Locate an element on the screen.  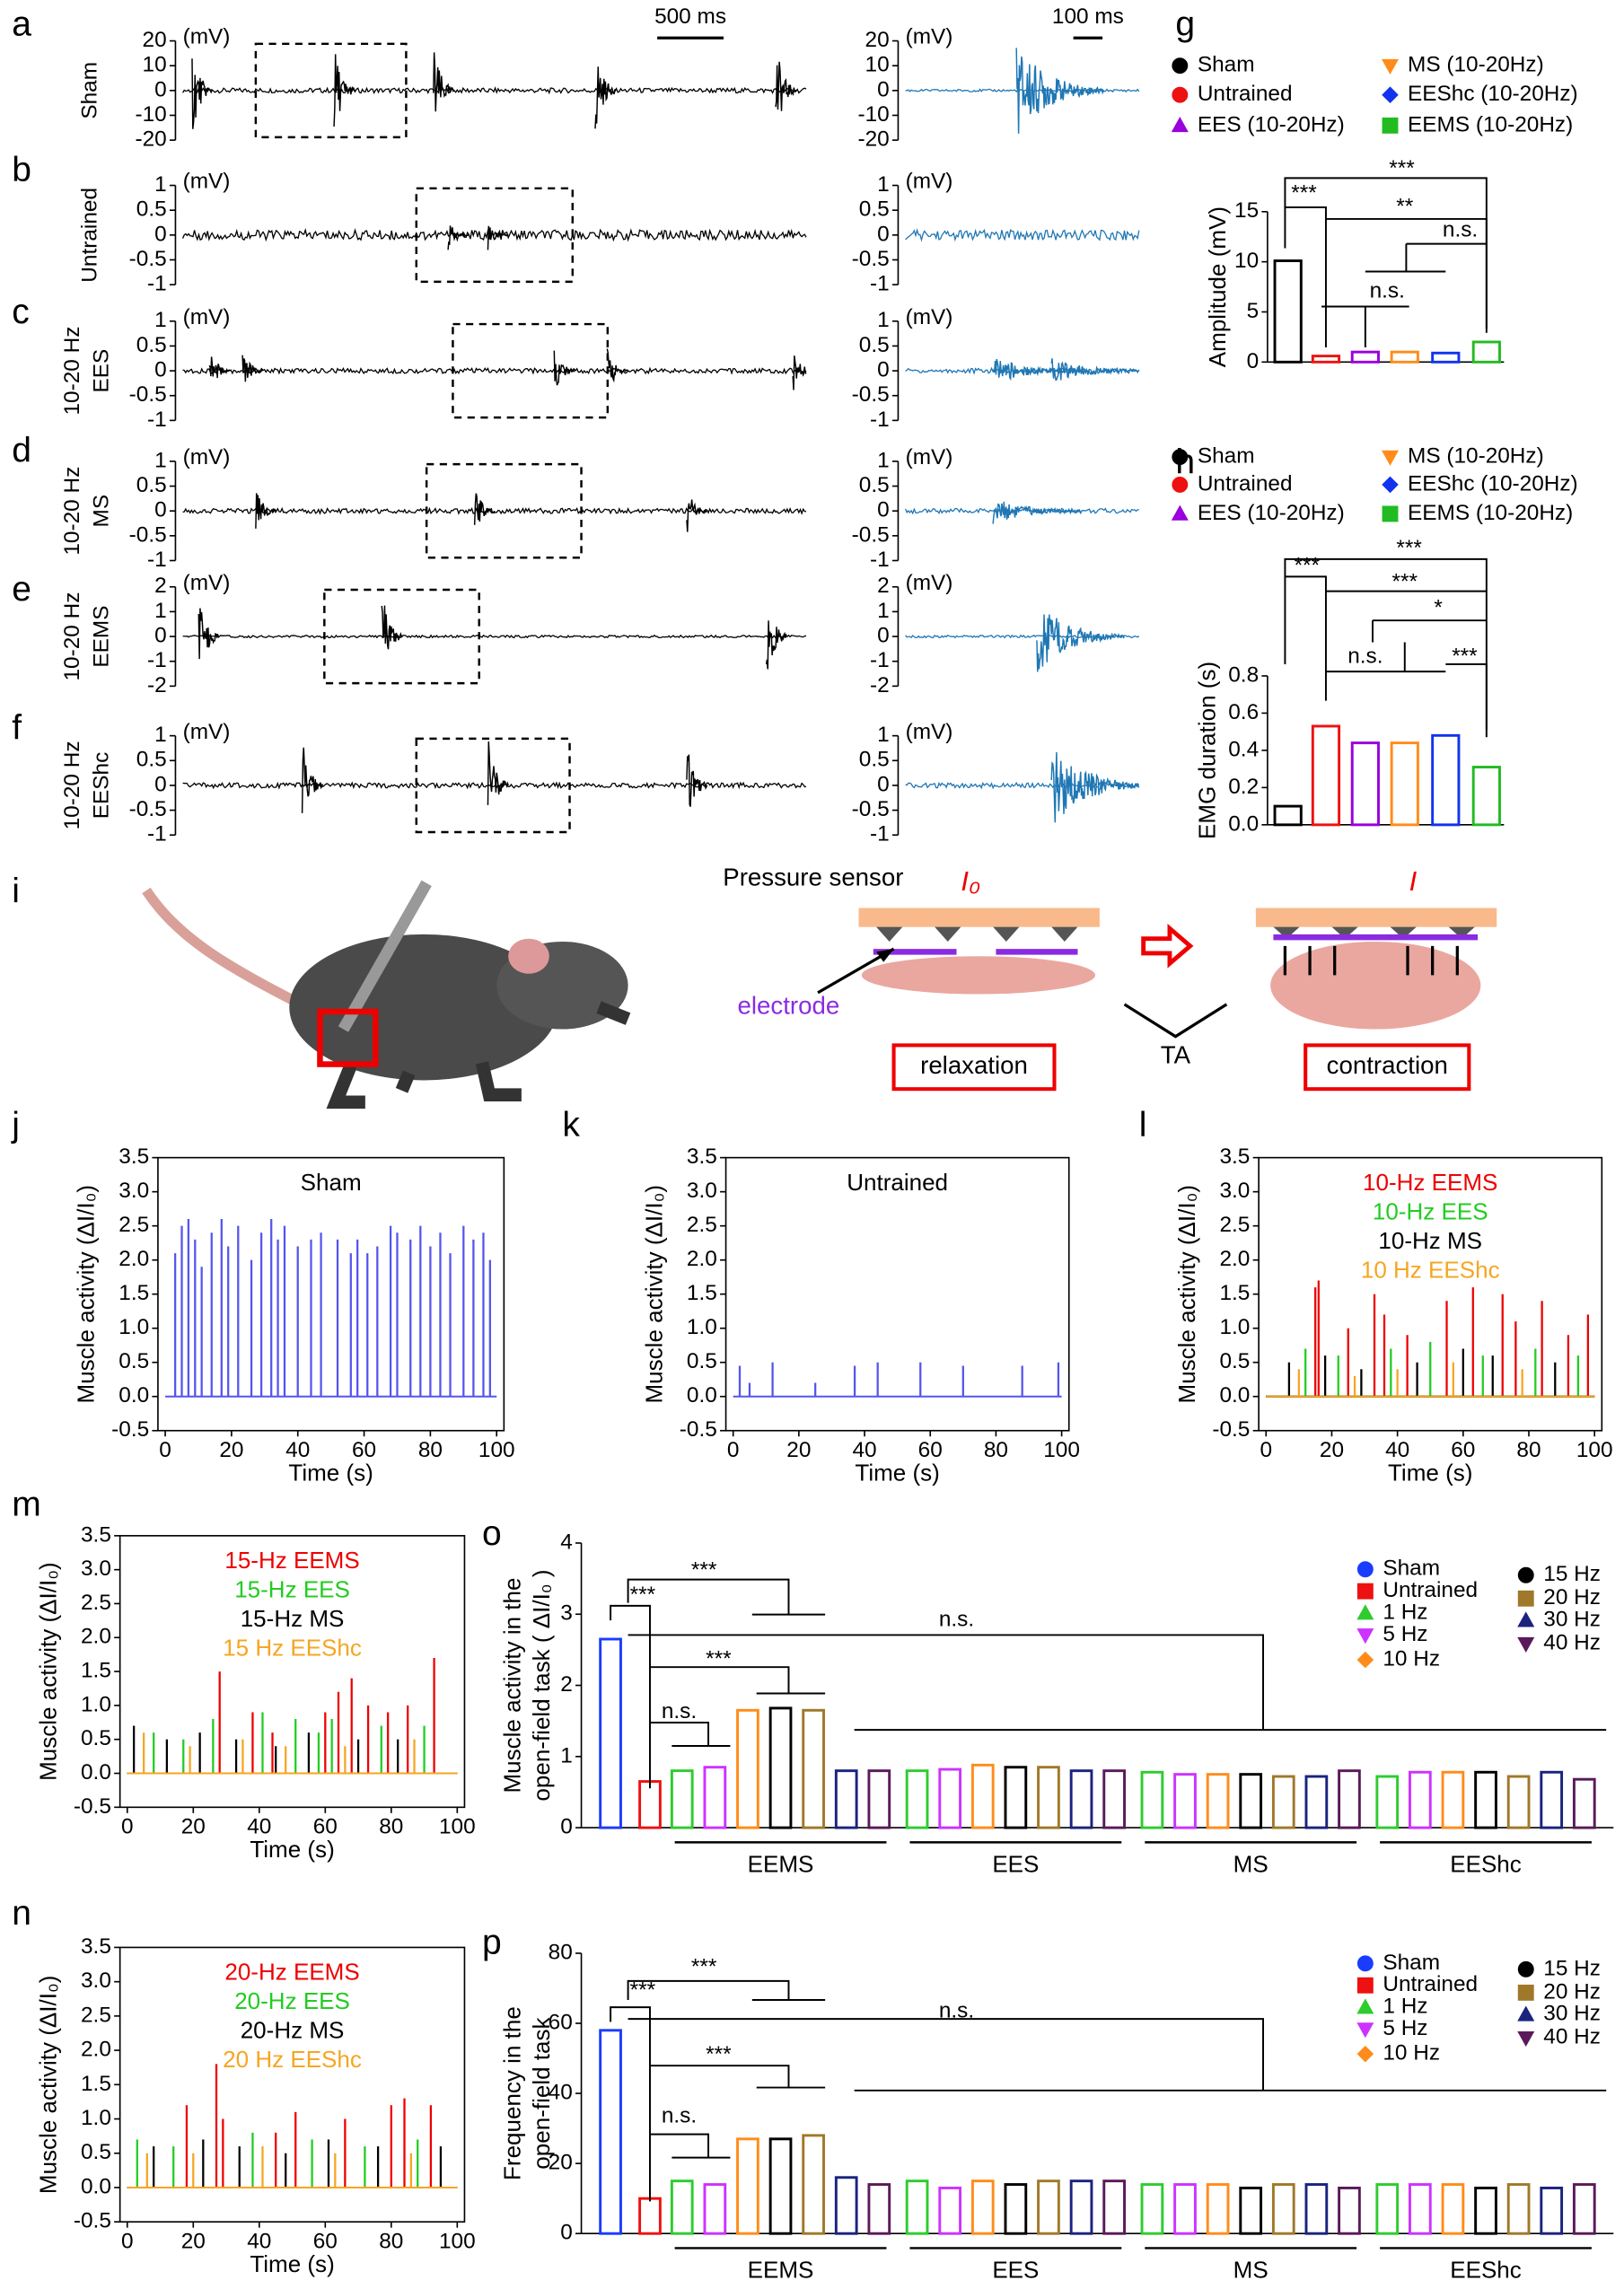
legend-label: EEShc (10-20Hz) is located at coordinates (1493, 94).